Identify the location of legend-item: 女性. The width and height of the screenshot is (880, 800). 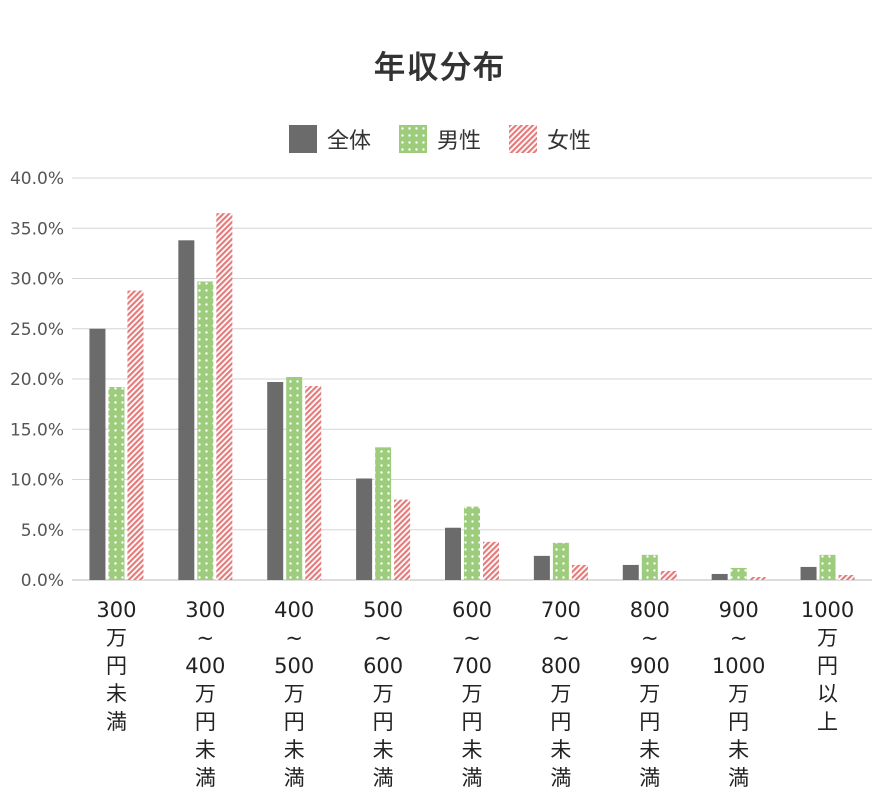
(550, 139).